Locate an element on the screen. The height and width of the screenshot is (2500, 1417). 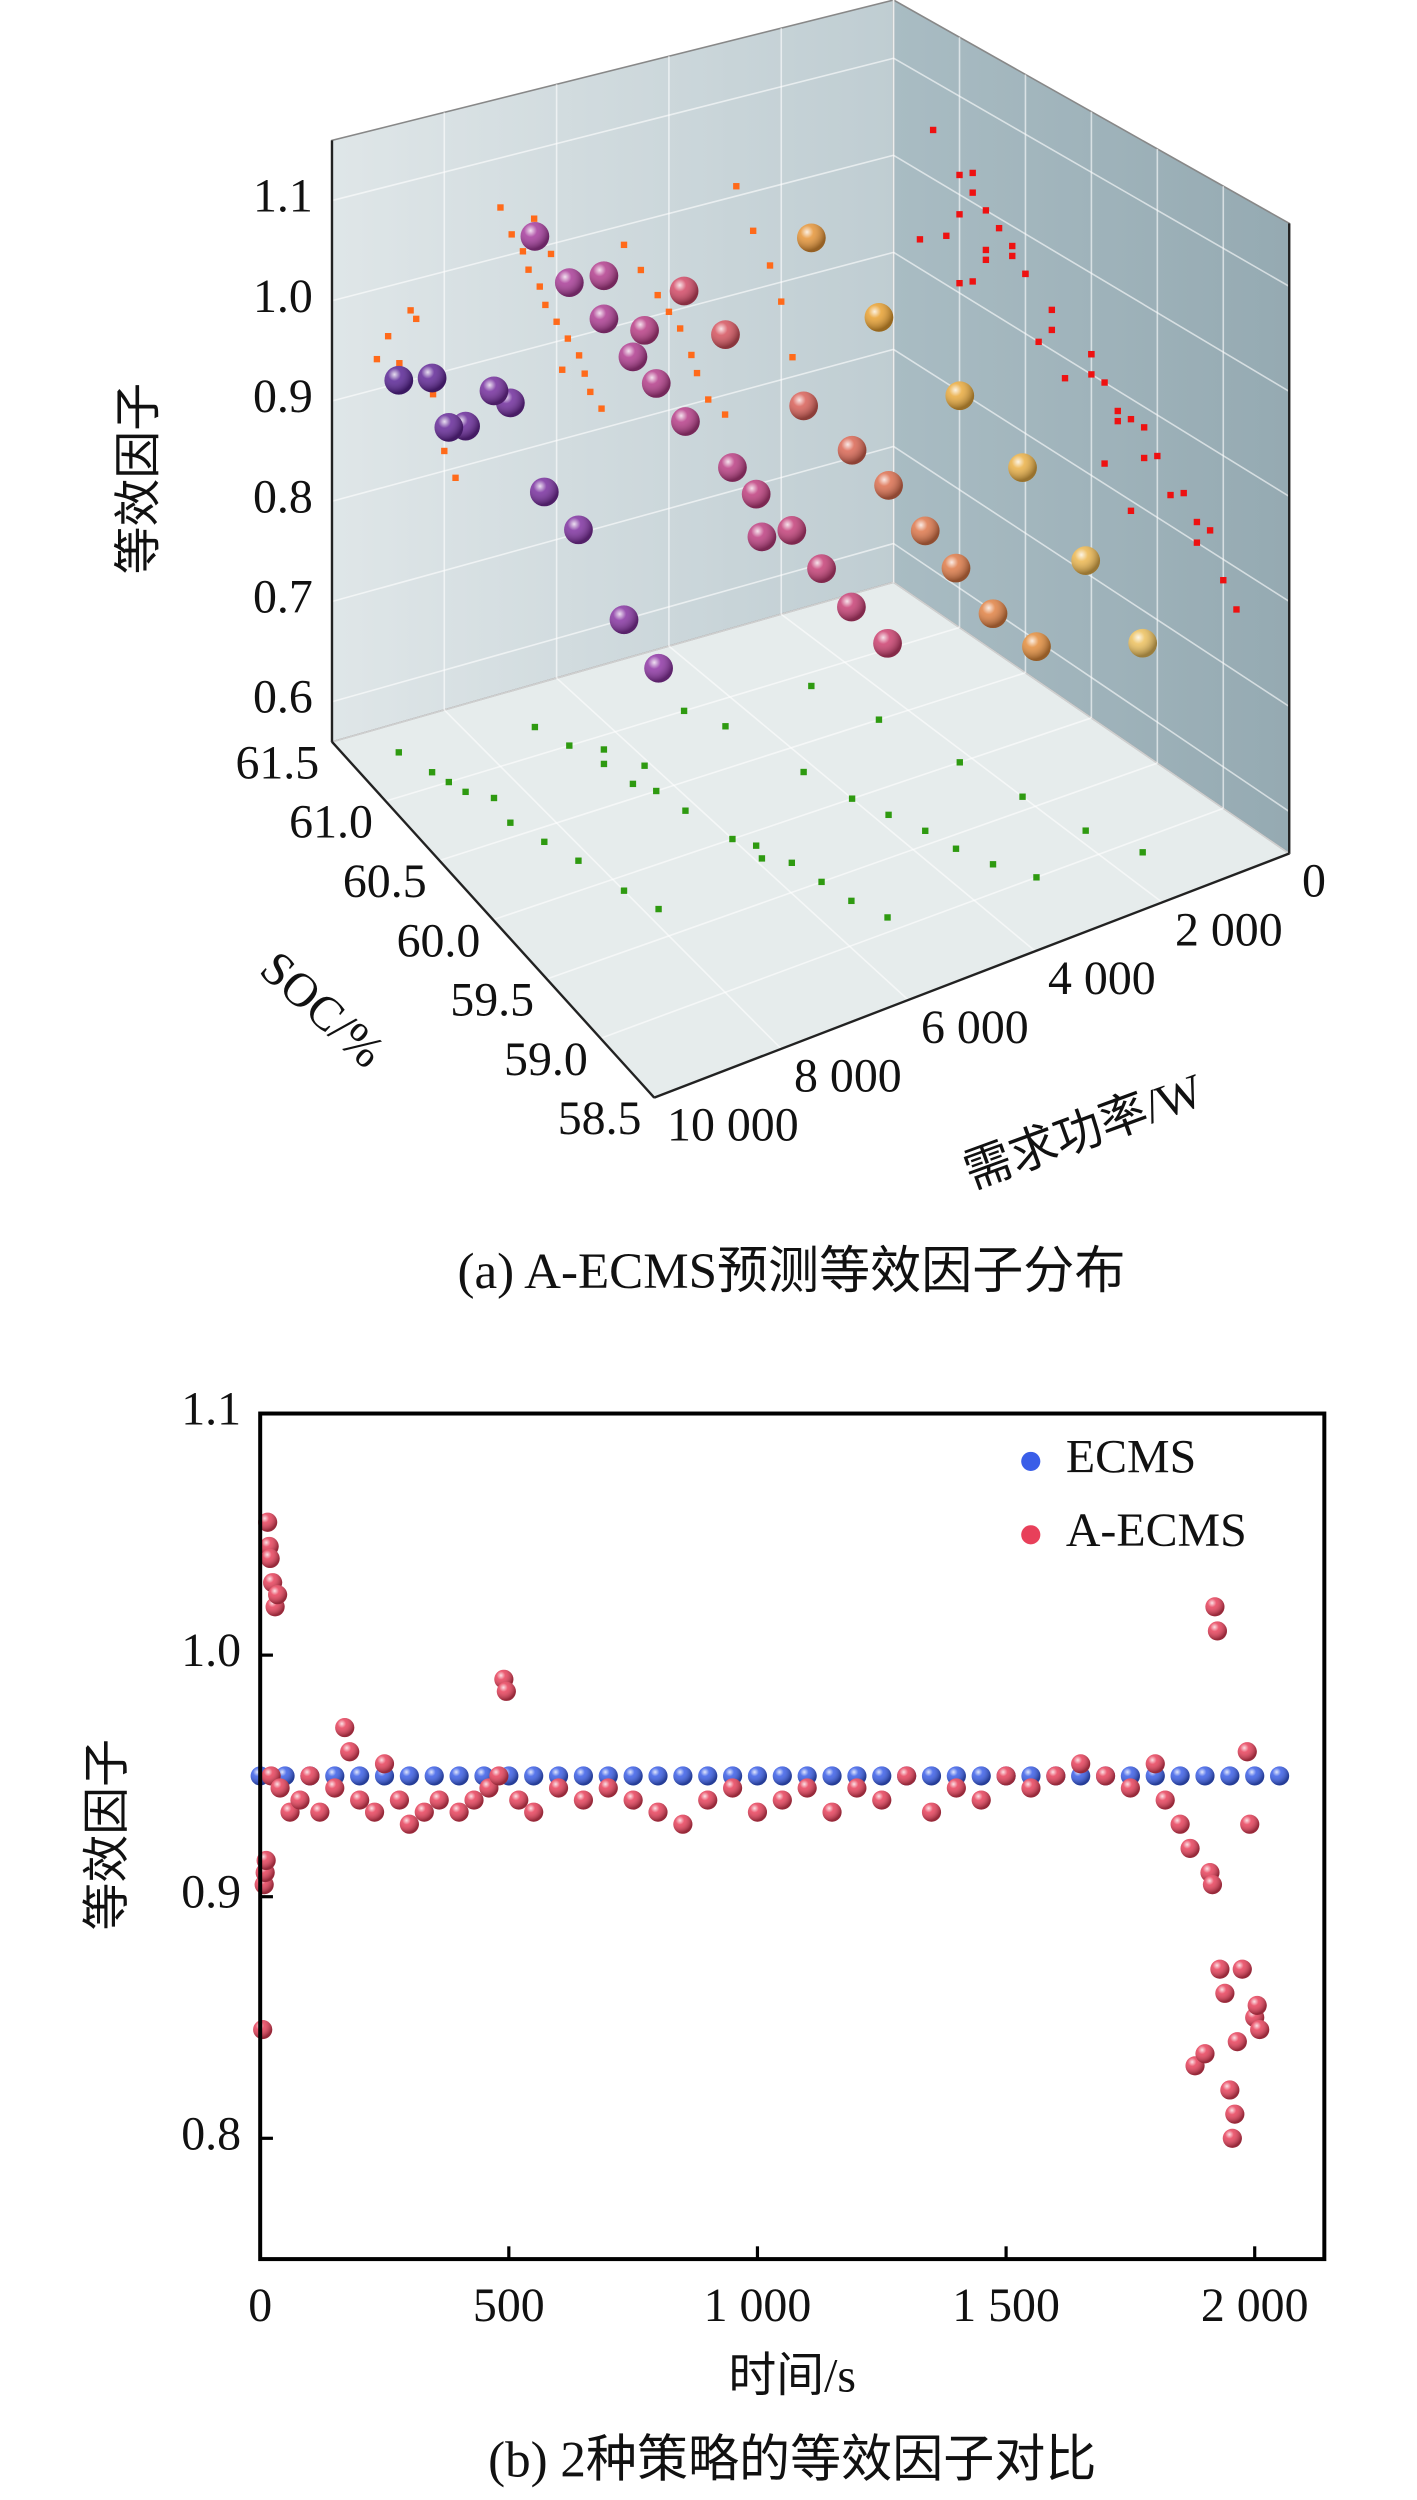
x-tick-label: 500 is located at coordinates (509, 2305).